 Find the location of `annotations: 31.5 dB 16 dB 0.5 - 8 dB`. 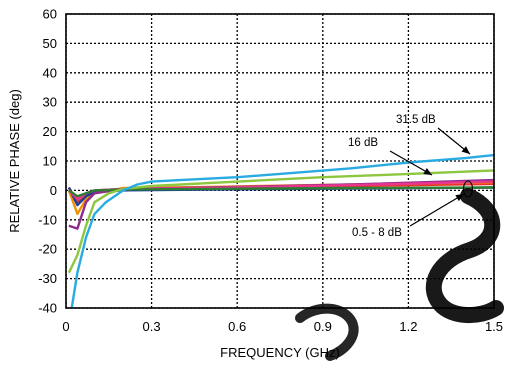

annotations: 31.5 dB 16 dB 0.5 - 8 dB is located at coordinates (411, 176).